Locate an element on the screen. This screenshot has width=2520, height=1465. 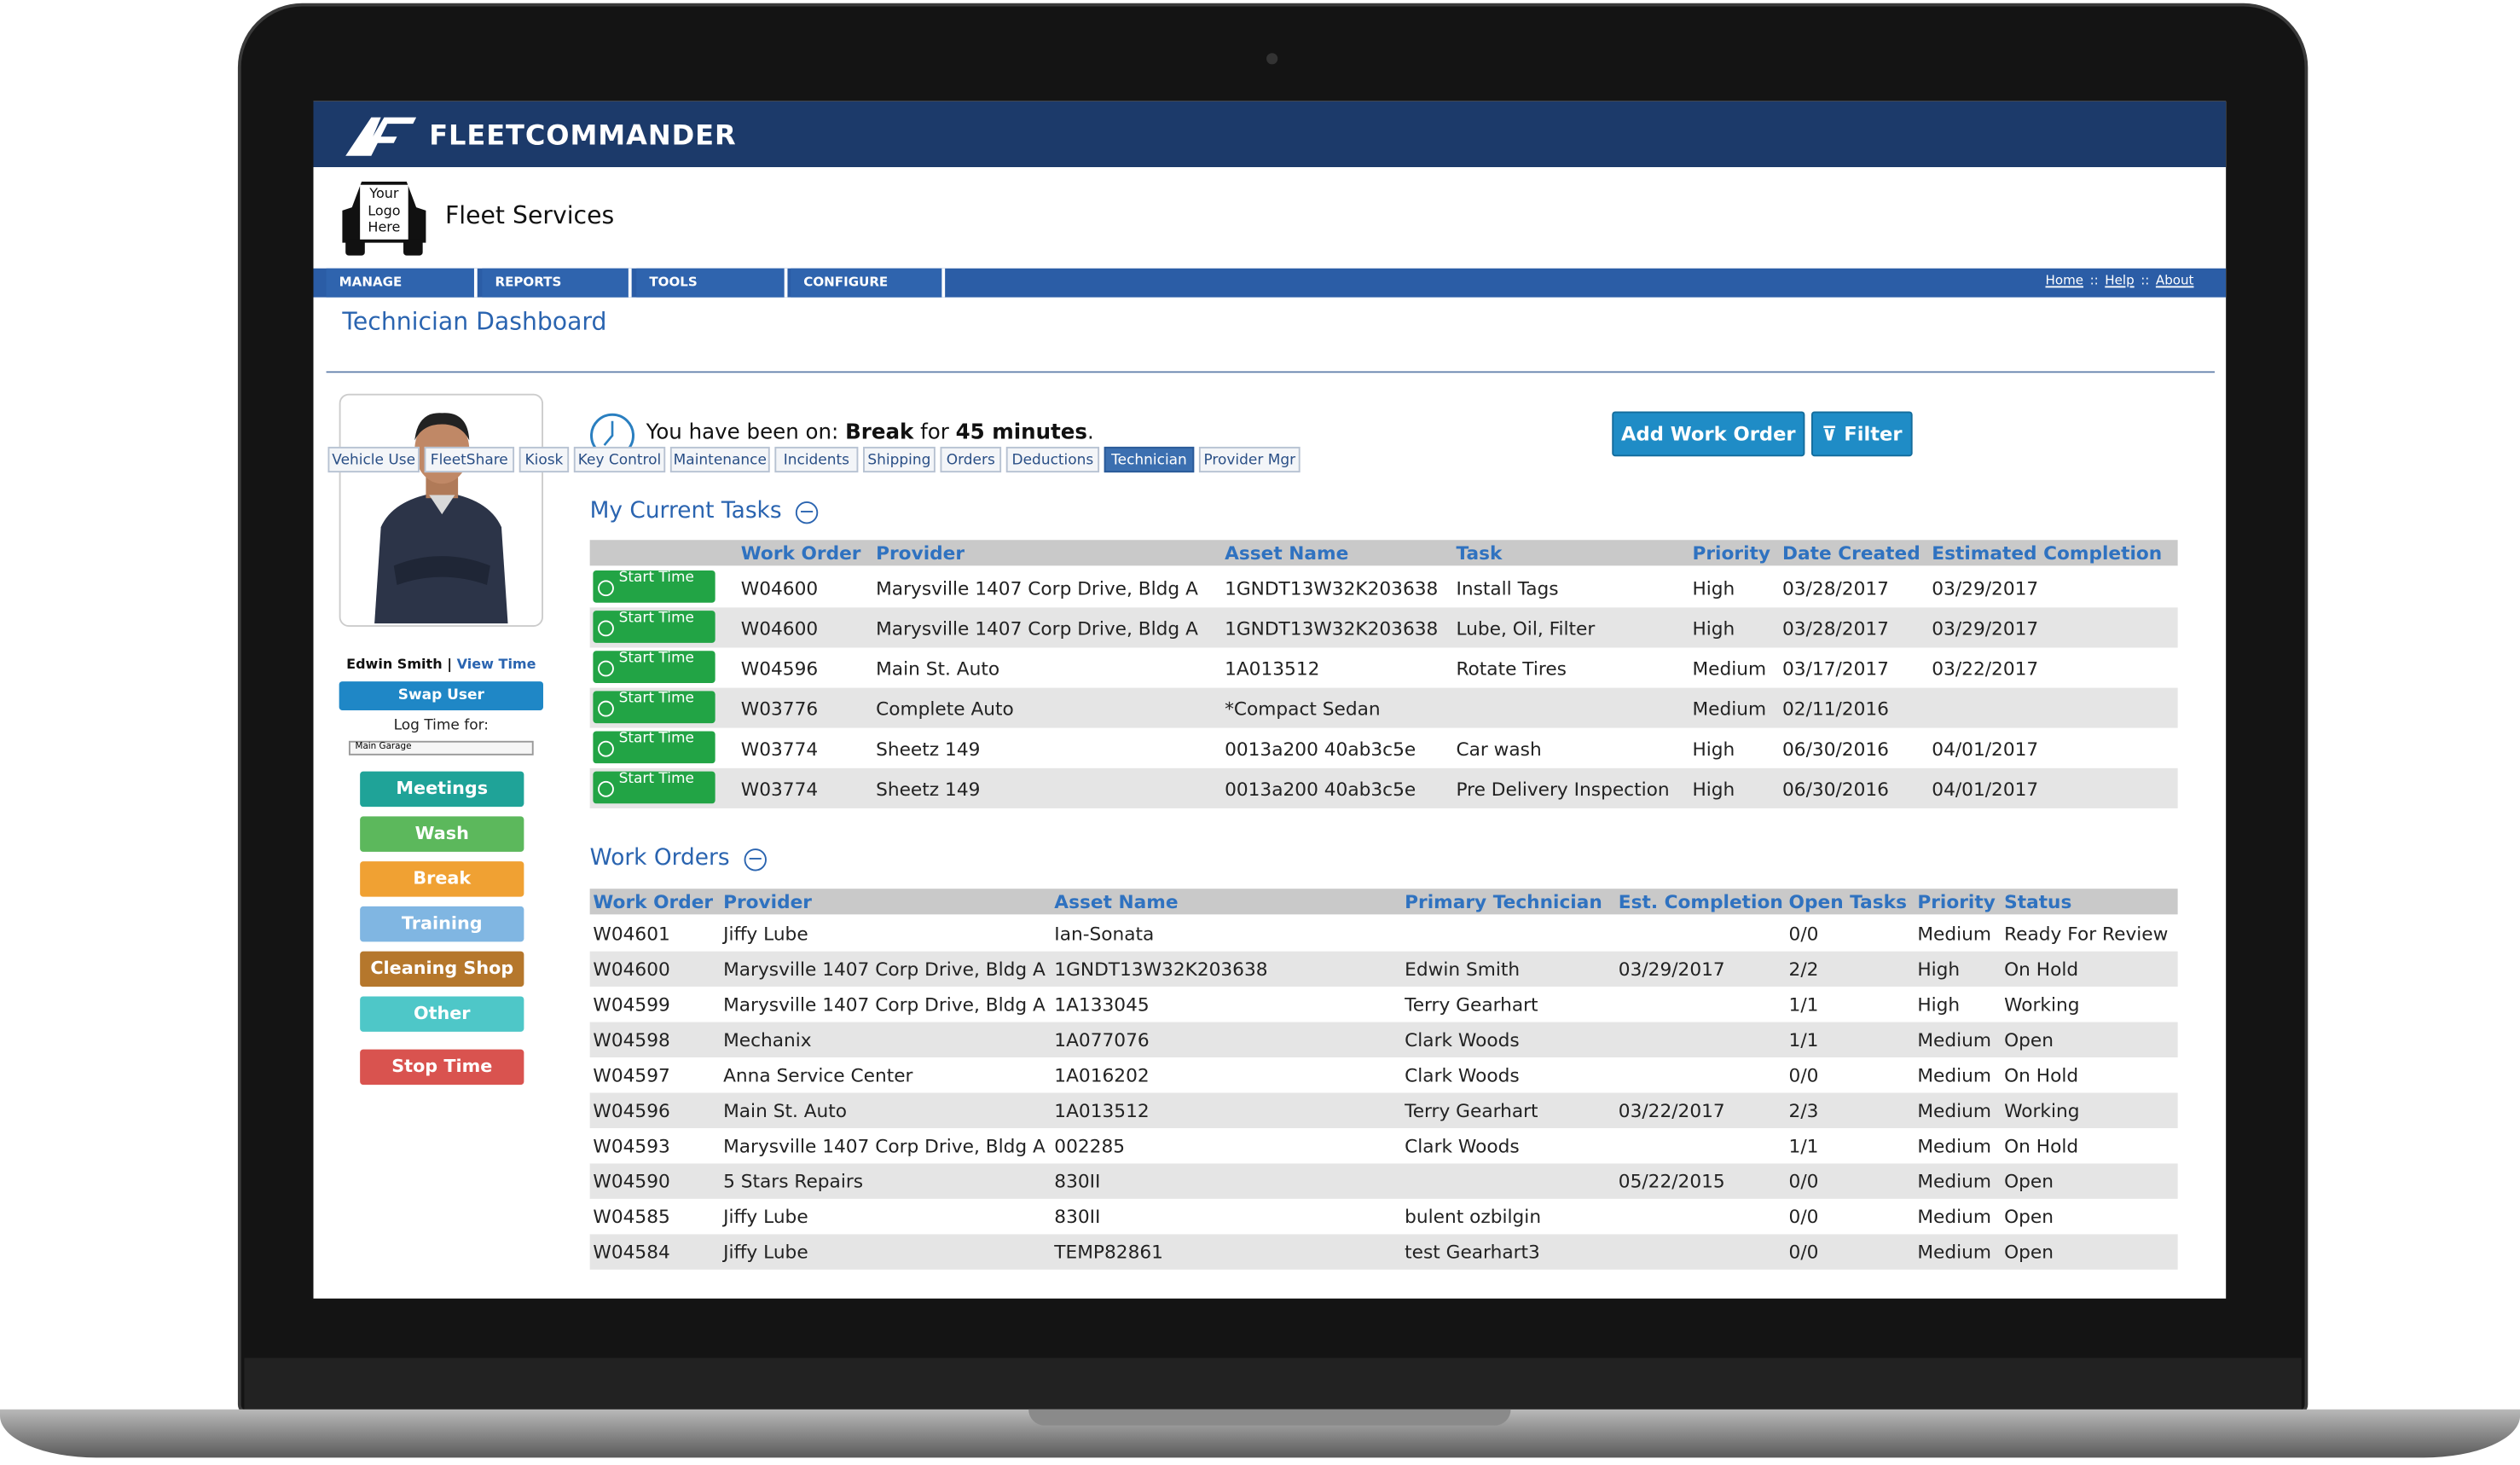
table-link: 1A077076 is located at coordinates (1102, 1039).